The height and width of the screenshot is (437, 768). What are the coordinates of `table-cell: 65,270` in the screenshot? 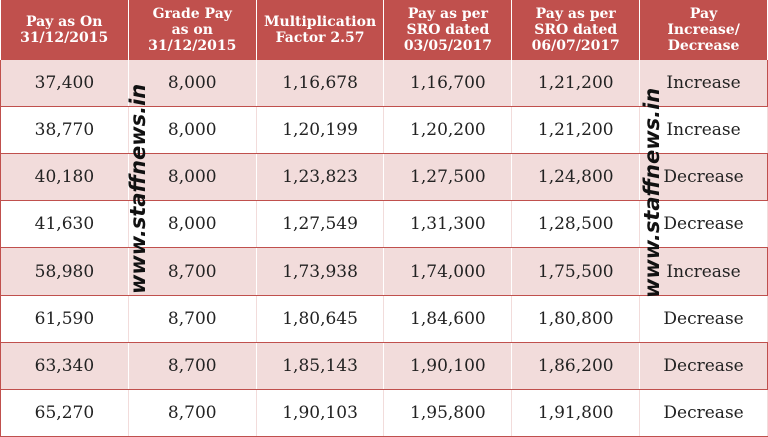 It's located at (64, 413).